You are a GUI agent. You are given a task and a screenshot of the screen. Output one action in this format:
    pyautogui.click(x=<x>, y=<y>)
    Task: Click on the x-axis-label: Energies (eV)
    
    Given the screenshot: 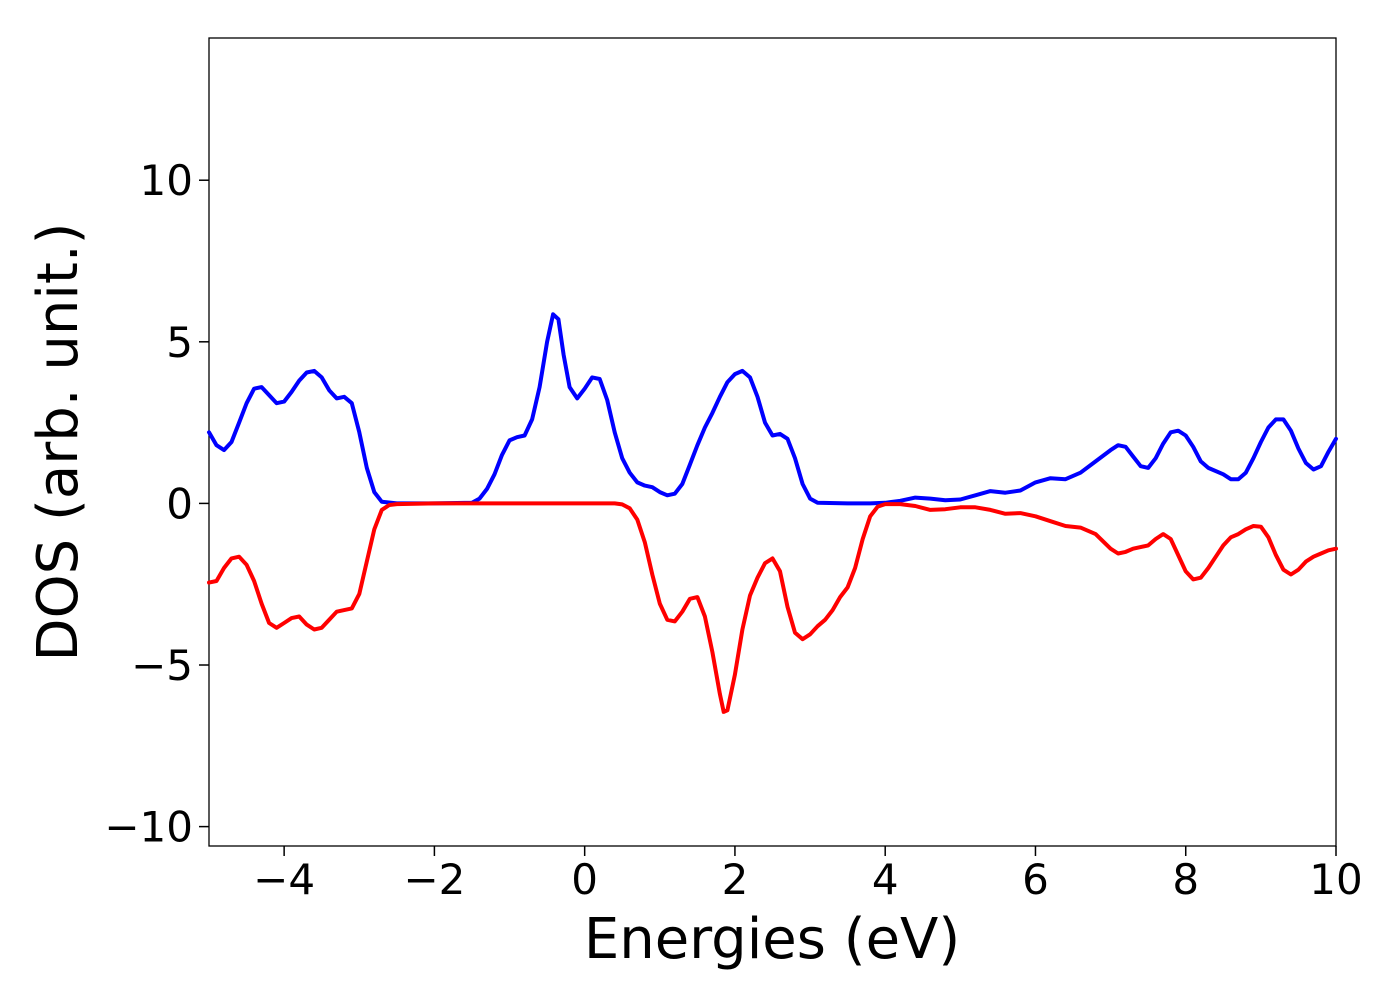 What is the action you would take?
    pyautogui.click(x=772, y=939)
    